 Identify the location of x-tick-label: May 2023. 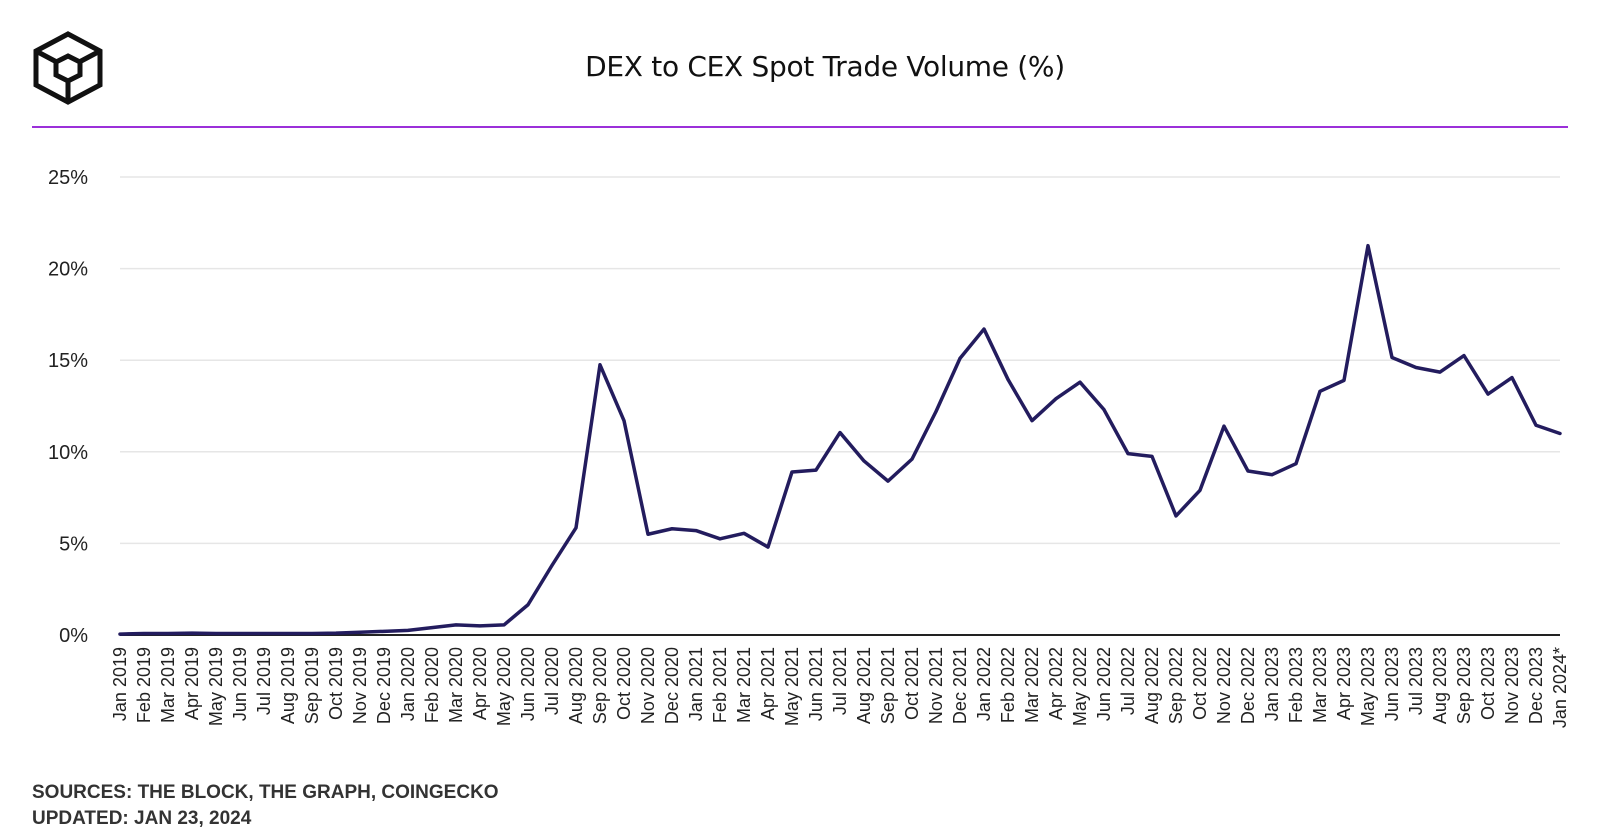
(1368, 686).